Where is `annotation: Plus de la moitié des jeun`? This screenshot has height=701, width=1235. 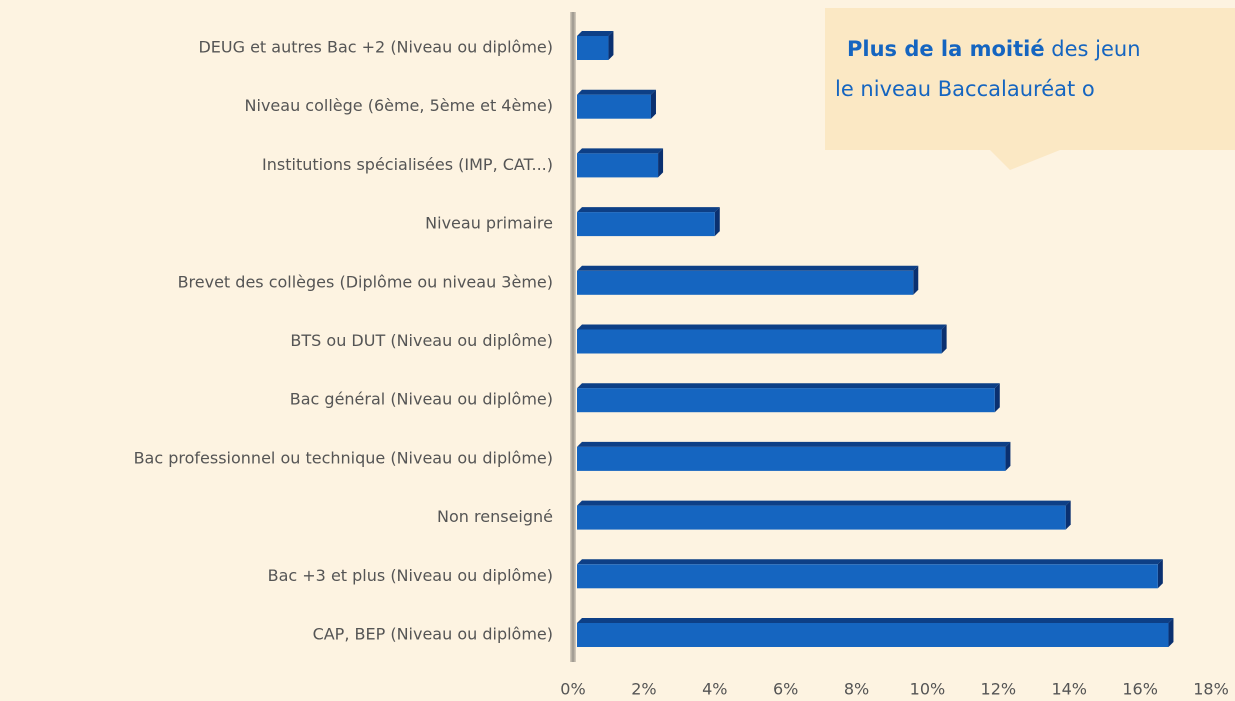
annotation: Plus de la moitié des jeun is located at coordinates (994, 49).